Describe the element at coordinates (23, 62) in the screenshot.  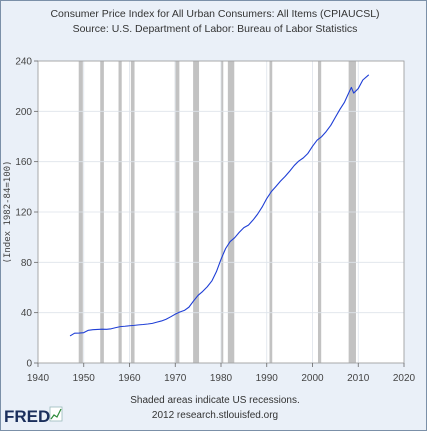
I see `y-tick-label-6: 240` at that location.